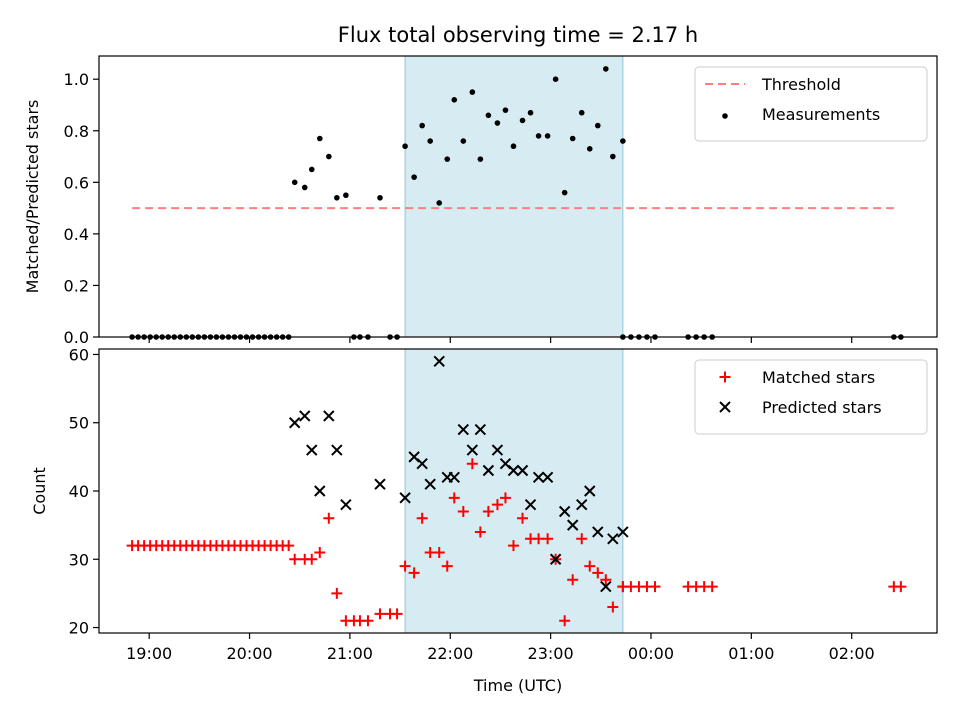 Image resolution: width=960 pixels, height=724 pixels. Describe the element at coordinates (76, 79) in the screenshot. I see `y-tick-label: 1.0` at that location.